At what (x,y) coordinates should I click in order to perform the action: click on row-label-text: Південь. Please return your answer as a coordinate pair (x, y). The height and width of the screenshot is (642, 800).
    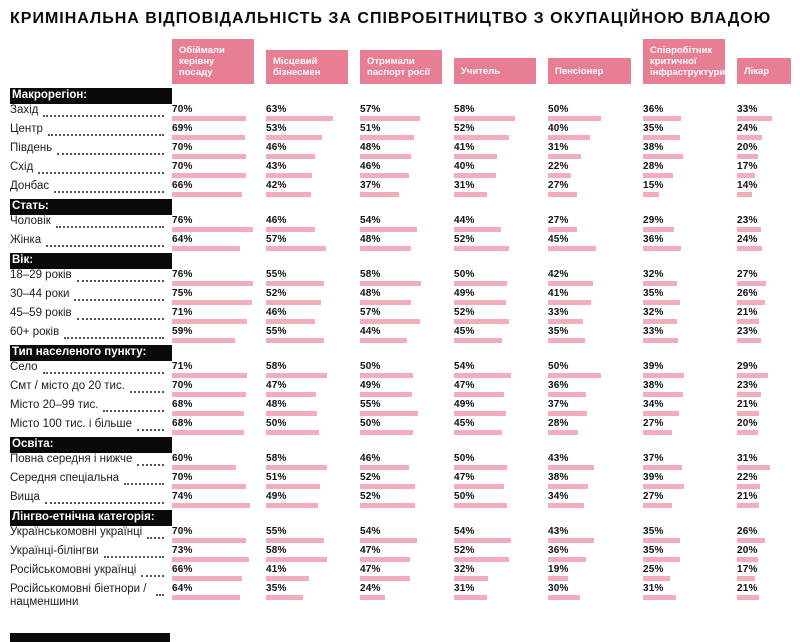
    Looking at the image, I should click on (31, 148).